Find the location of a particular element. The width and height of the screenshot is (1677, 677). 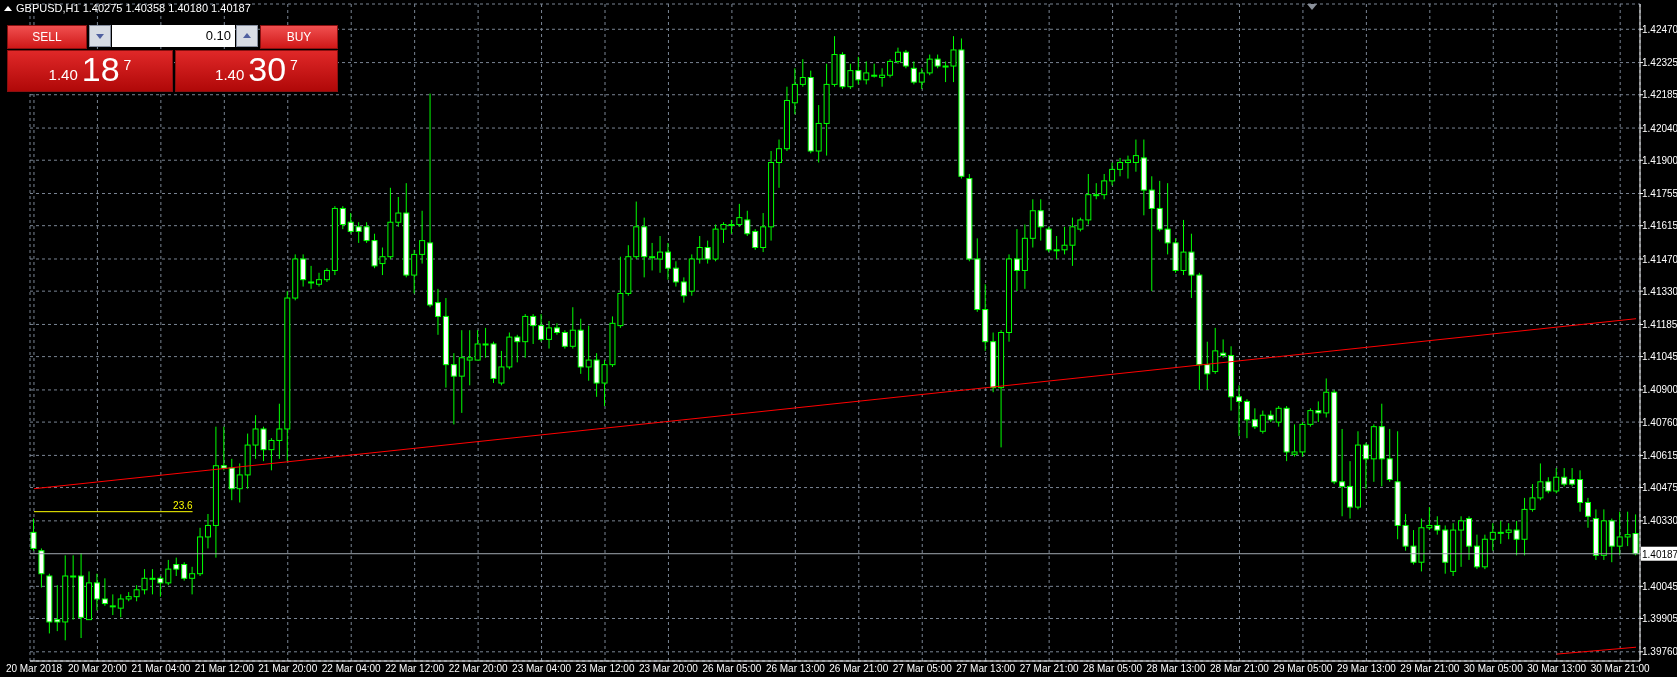

ref-line-label: 1.40187 is located at coordinates (1659, 554).